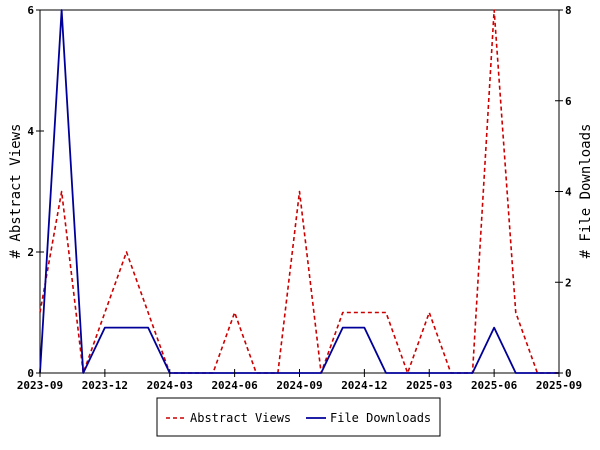 This screenshot has width=600, height=450. What do you see at coordinates (240, 418) in the screenshot?
I see `legend-label-abstract-views: Abstract Views` at bounding box center [240, 418].